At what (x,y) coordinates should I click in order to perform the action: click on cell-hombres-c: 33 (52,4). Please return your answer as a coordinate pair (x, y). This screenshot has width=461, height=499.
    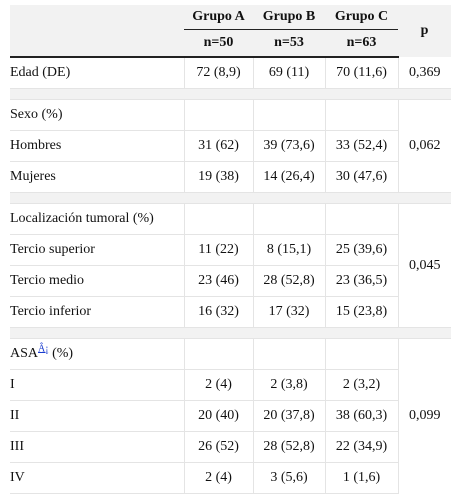
    Looking at the image, I should click on (361, 146).